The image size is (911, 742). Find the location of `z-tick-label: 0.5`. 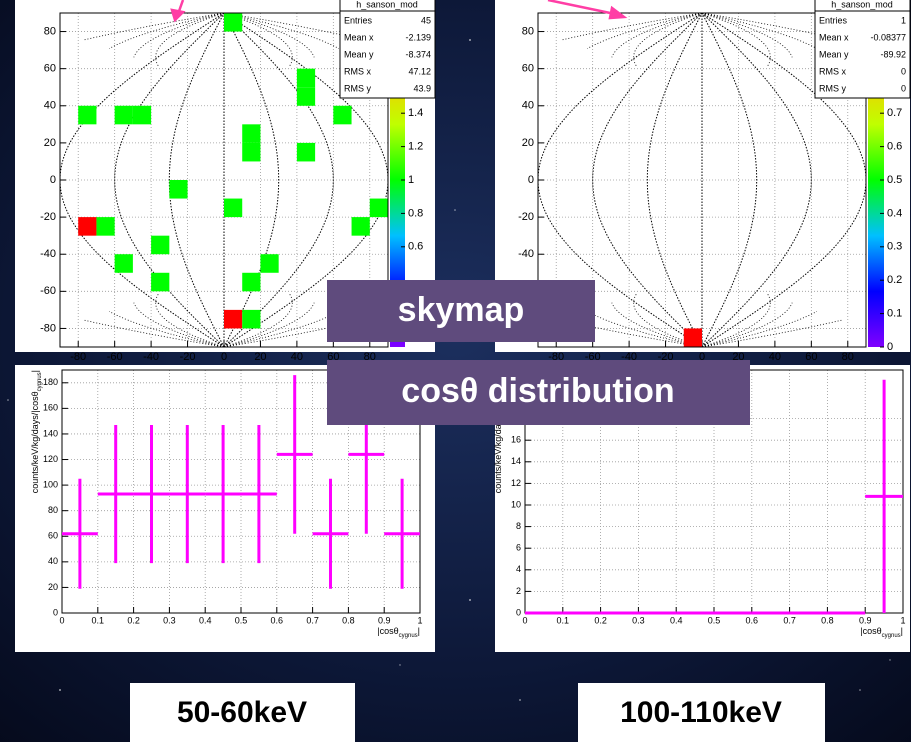

z-tick-label: 0.5 is located at coordinates (894, 180).